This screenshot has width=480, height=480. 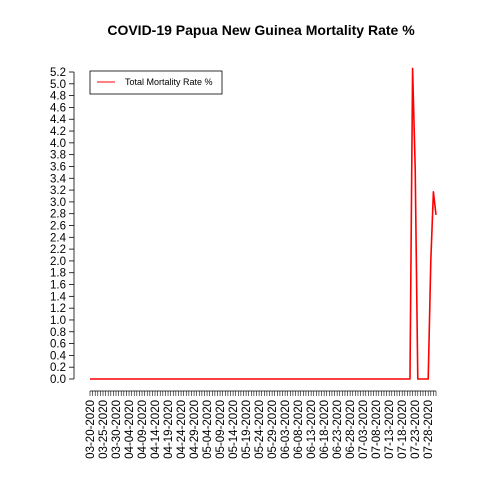 What do you see at coordinates (338, 429) in the screenshot?
I see `x-tick-label: 06-23-2020` at bounding box center [338, 429].